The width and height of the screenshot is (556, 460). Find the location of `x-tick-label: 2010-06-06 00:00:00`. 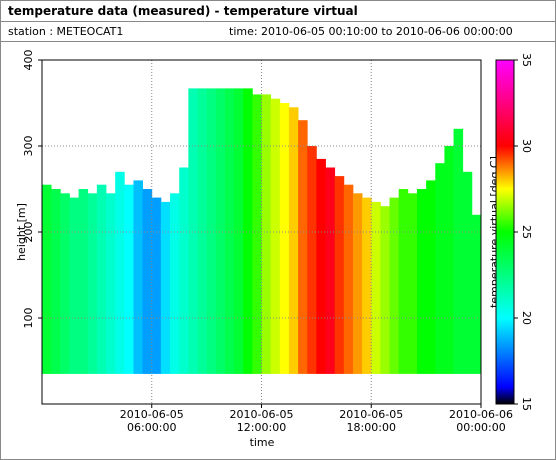

x-tick-label: 2010-06-06 00:00:00 is located at coordinates (481, 421).